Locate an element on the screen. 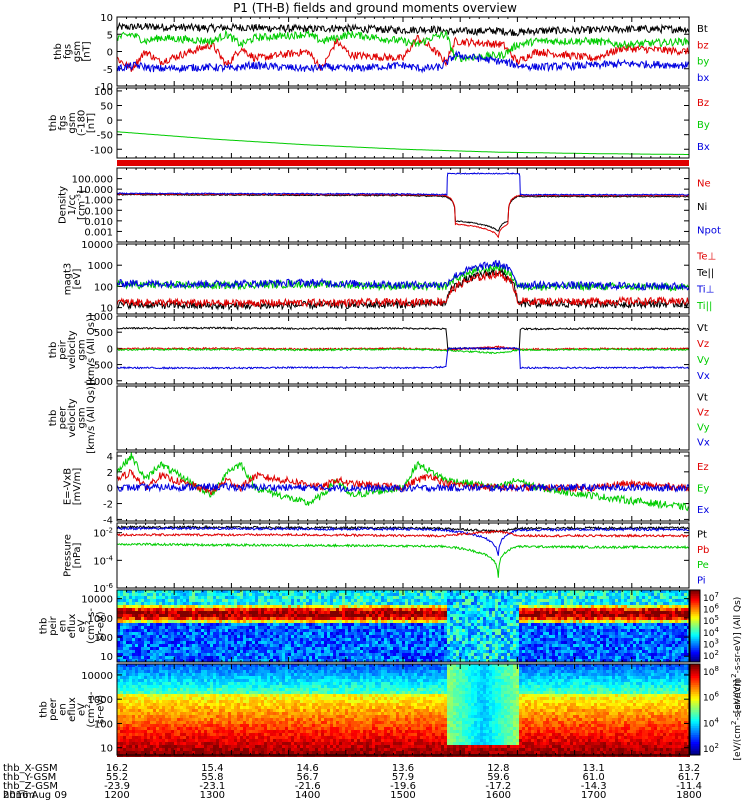 The height and width of the screenshot is (800, 750). legend-bx: bx is located at coordinates (703, 78).